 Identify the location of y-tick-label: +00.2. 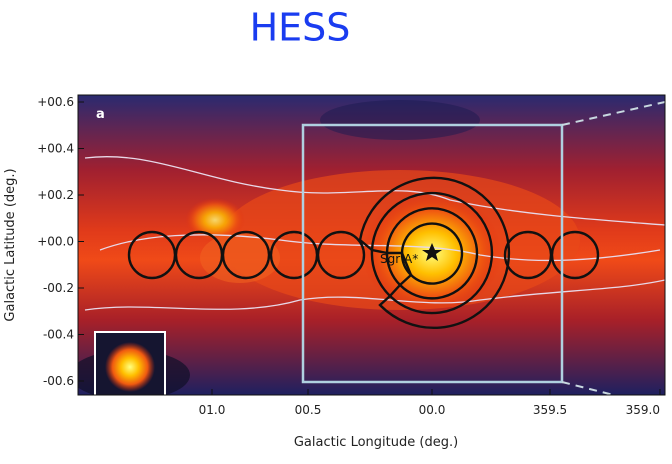
(55, 195).